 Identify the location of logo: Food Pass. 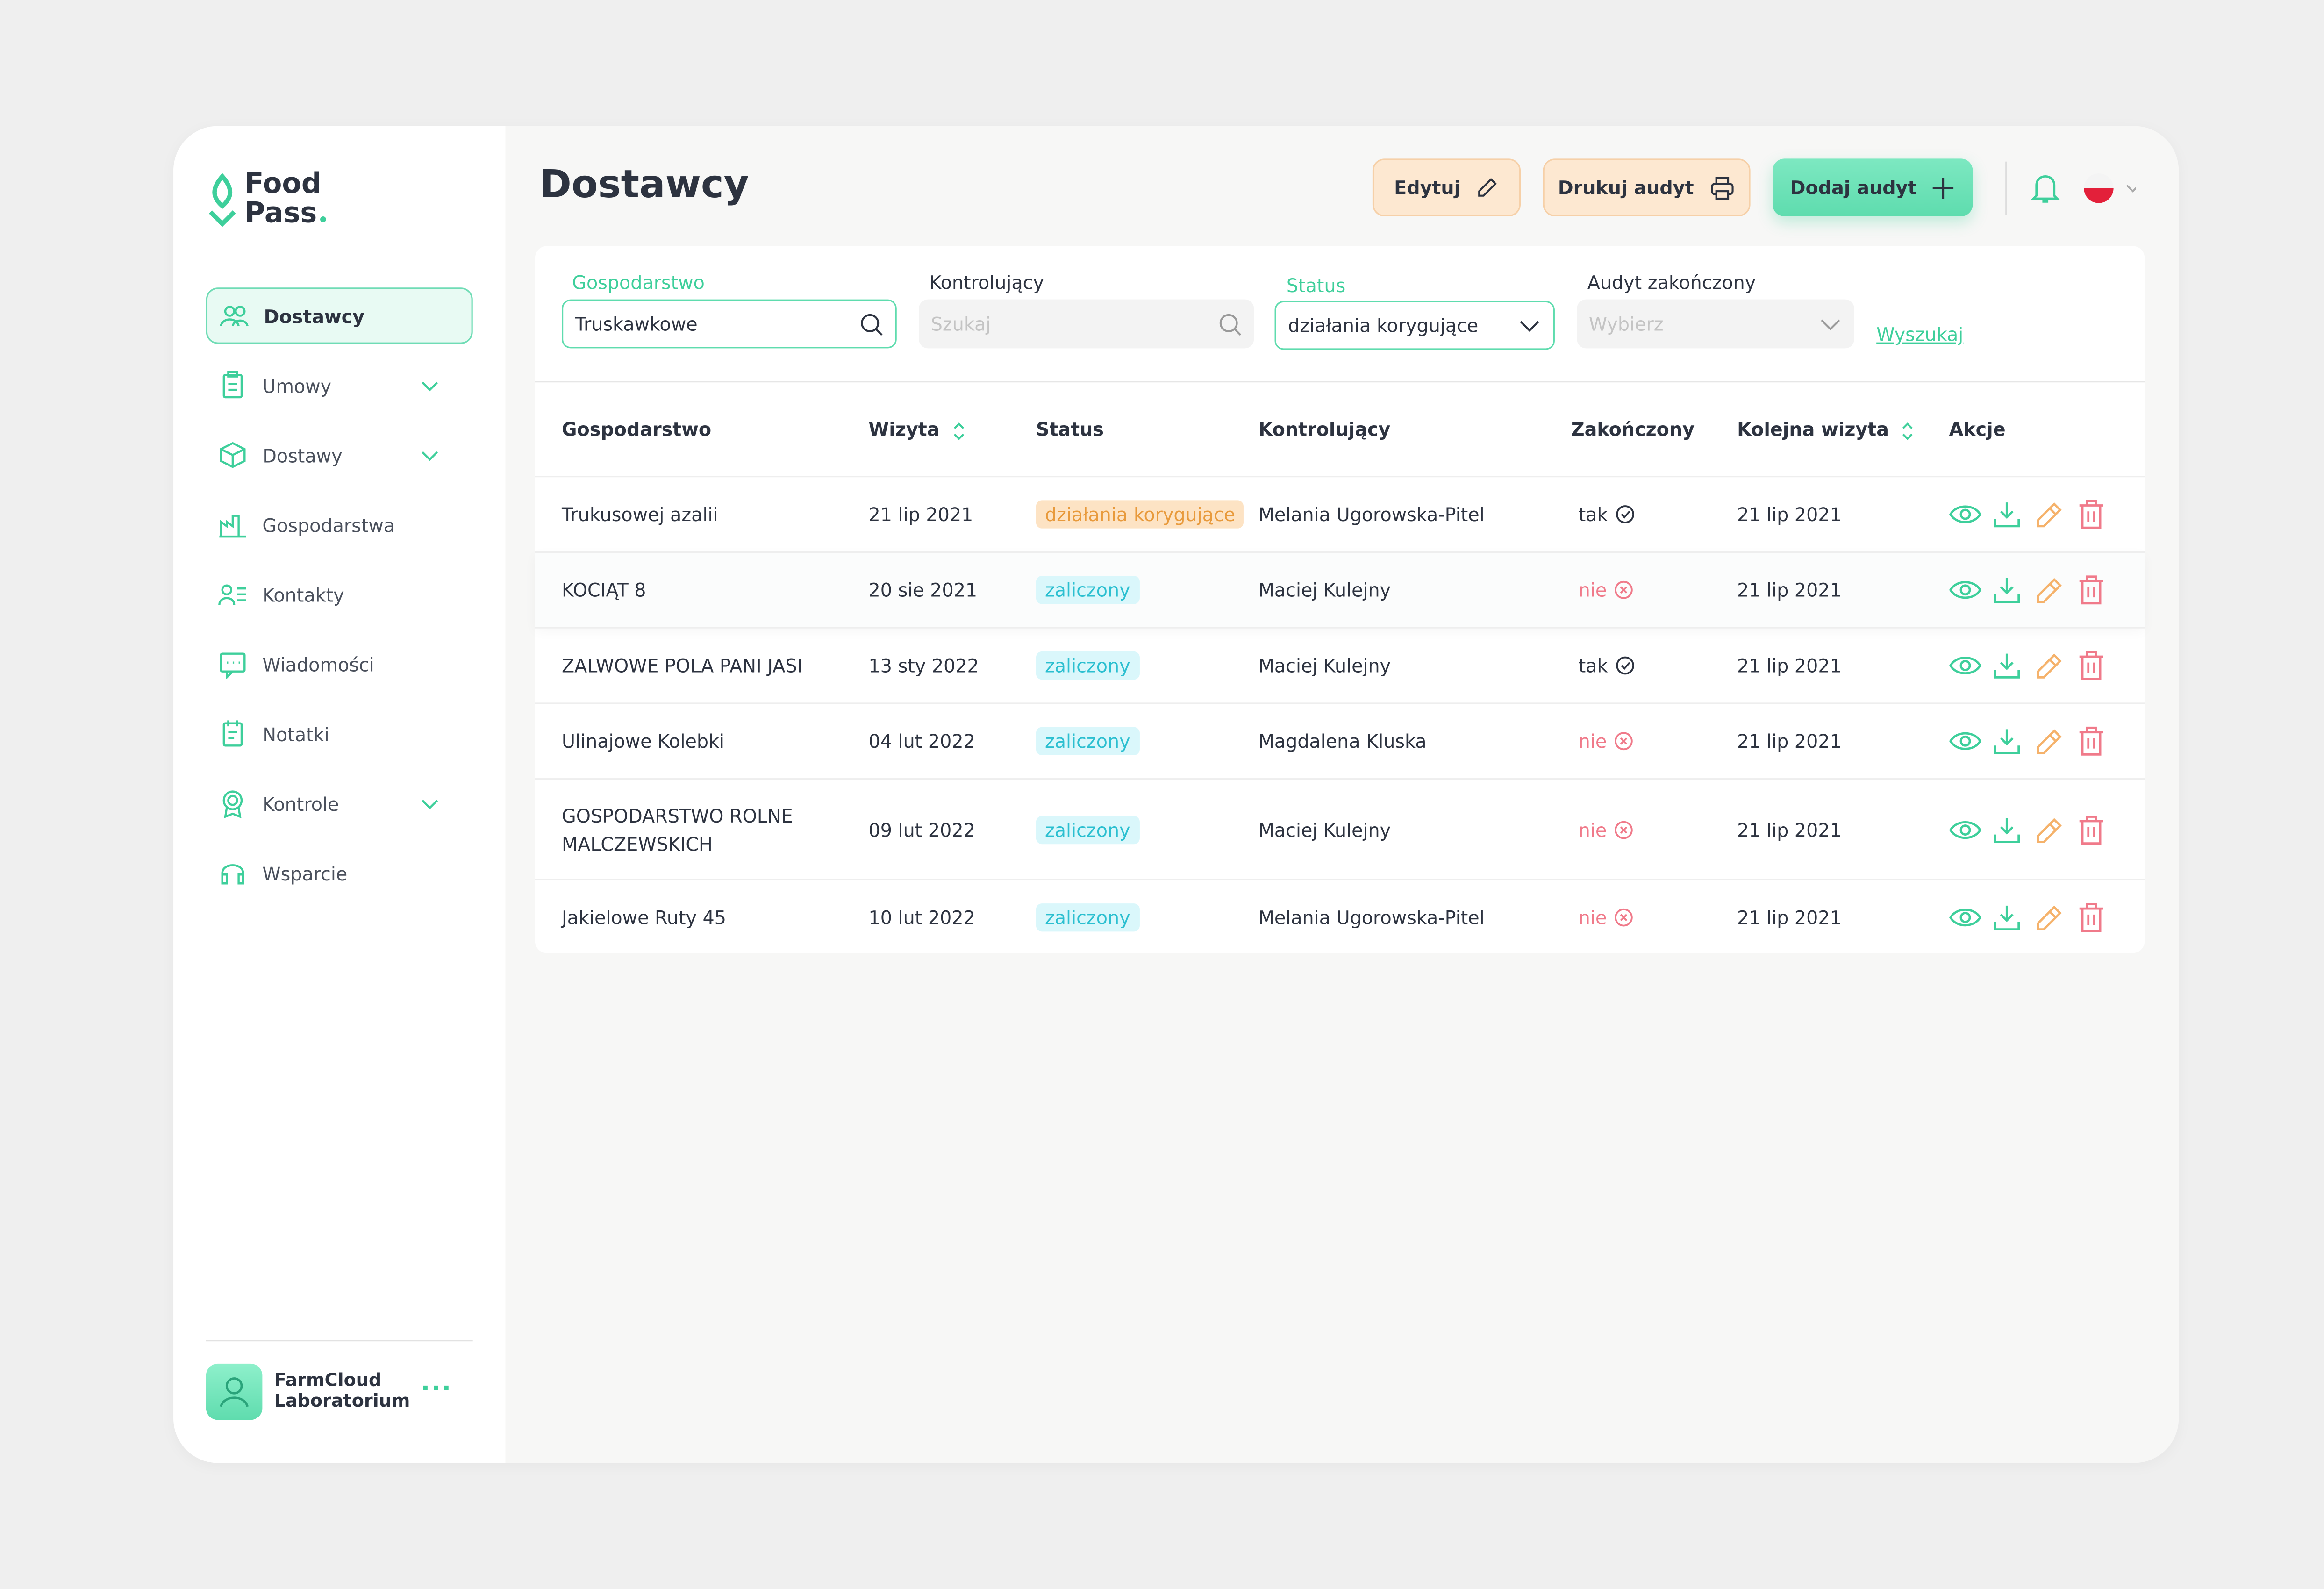
(285, 199).